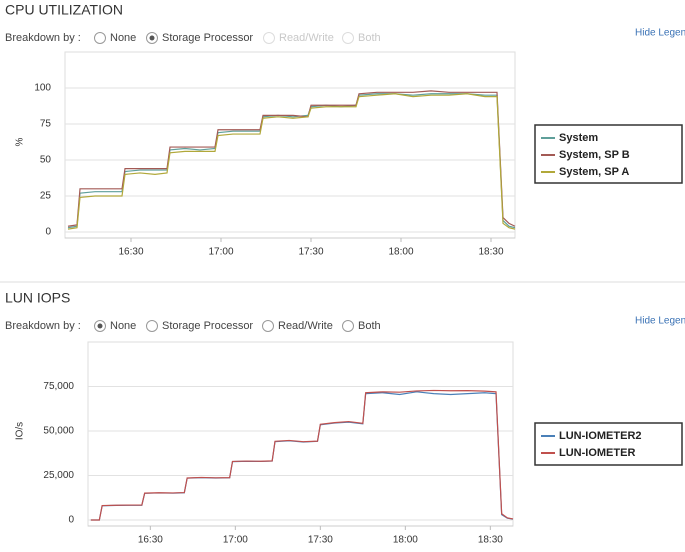 This screenshot has width=685, height=552. I want to click on y-axis-label: IO/s, so click(20, 431).